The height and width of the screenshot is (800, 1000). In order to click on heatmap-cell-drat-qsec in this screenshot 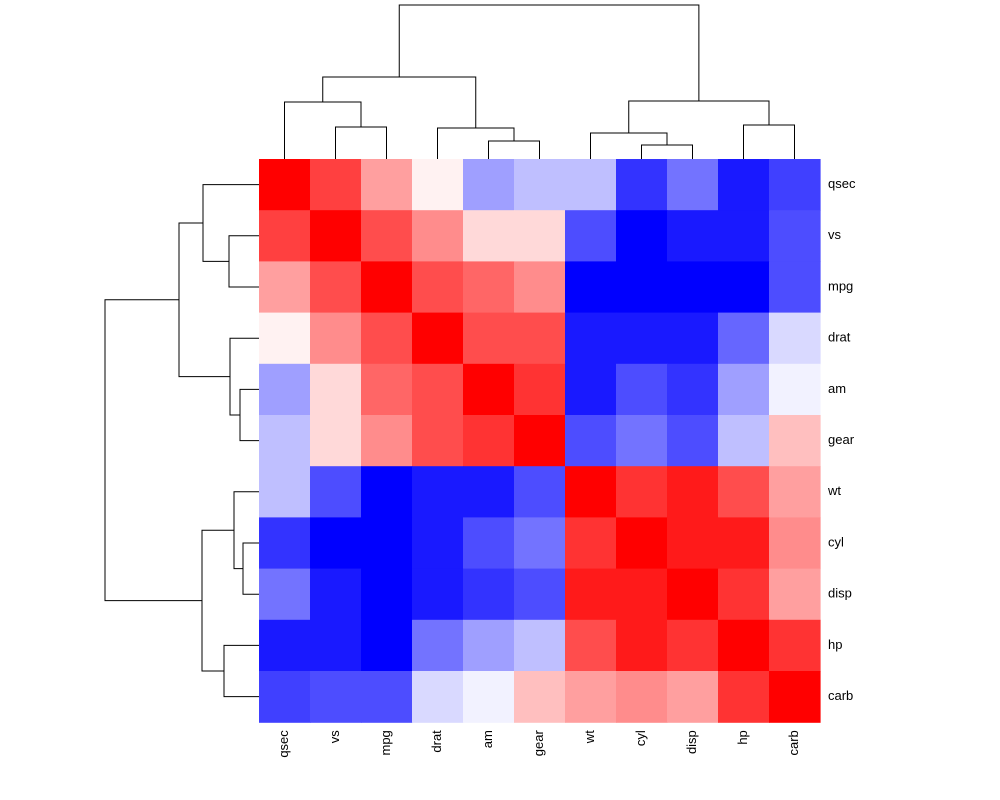, I will do `click(285, 338)`.